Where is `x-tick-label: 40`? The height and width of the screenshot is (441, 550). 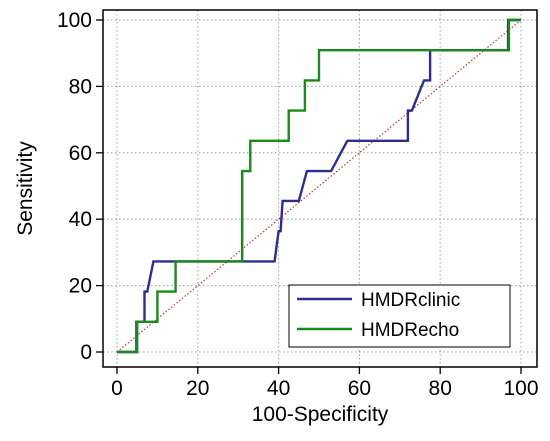 x-tick-label: 40 is located at coordinates (278, 388).